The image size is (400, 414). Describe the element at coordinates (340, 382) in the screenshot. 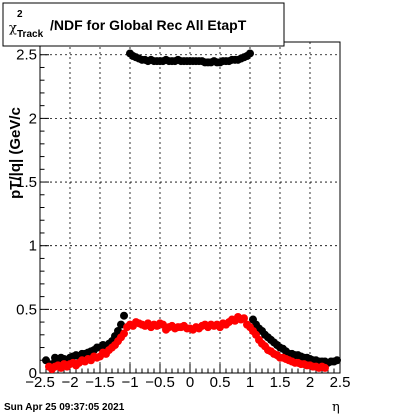

I see `x-tick-label: 2.5` at that location.